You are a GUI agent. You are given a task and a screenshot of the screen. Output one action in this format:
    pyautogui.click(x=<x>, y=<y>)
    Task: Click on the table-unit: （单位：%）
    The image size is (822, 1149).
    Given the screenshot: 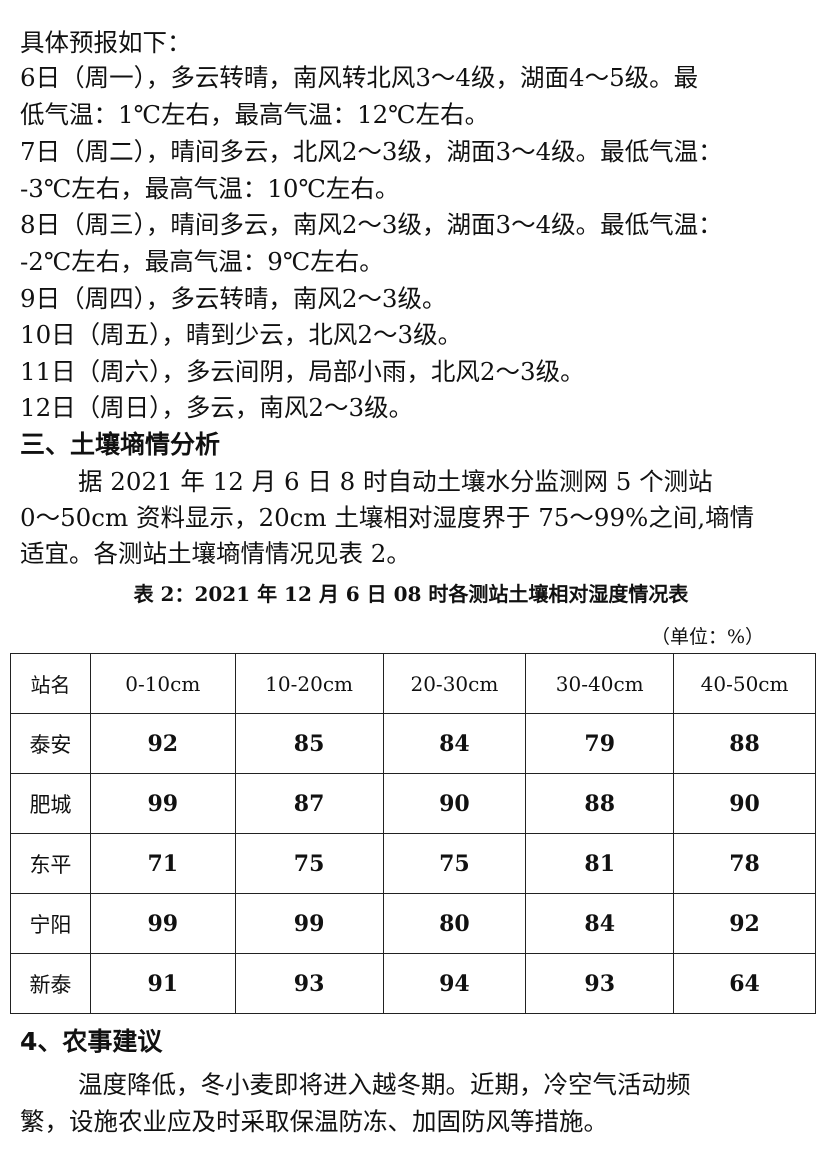 What is the action you would take?
    pyautogui.click(x=707, y=637)
    